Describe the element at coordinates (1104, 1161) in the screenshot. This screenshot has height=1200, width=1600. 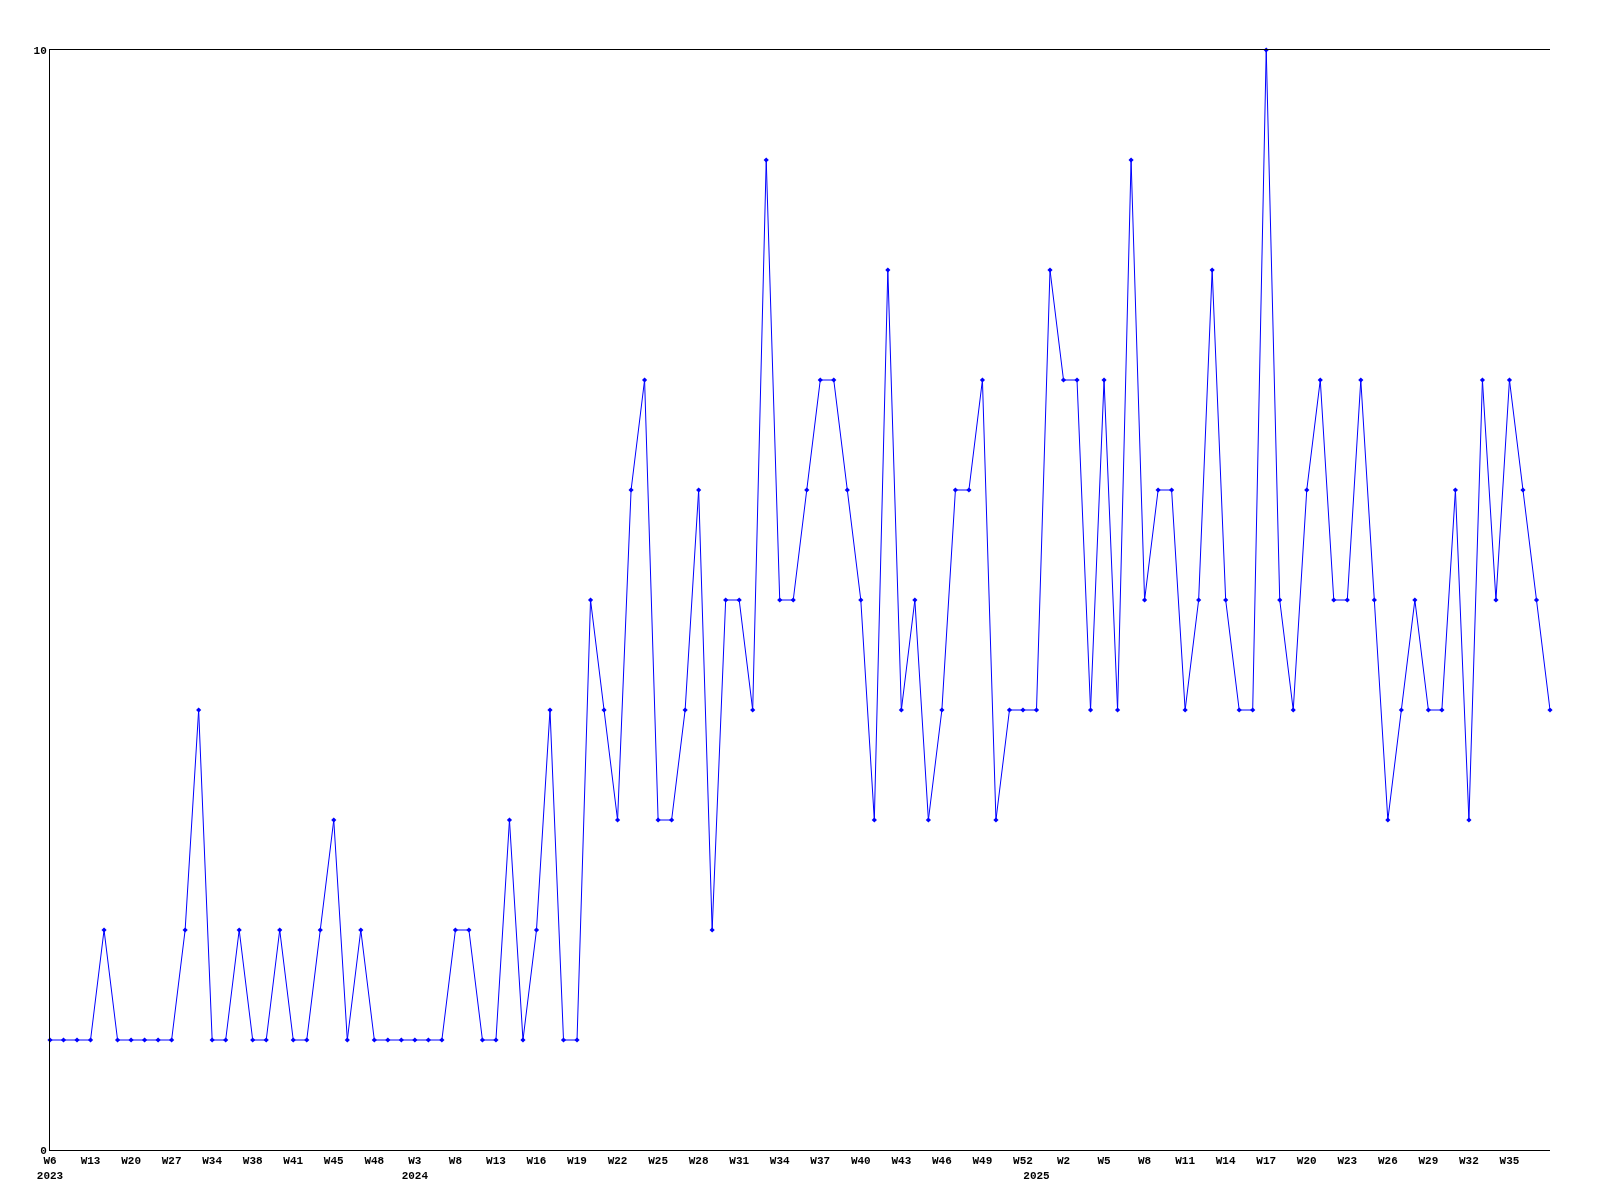
I see `x-tick-label: W5` at that location.